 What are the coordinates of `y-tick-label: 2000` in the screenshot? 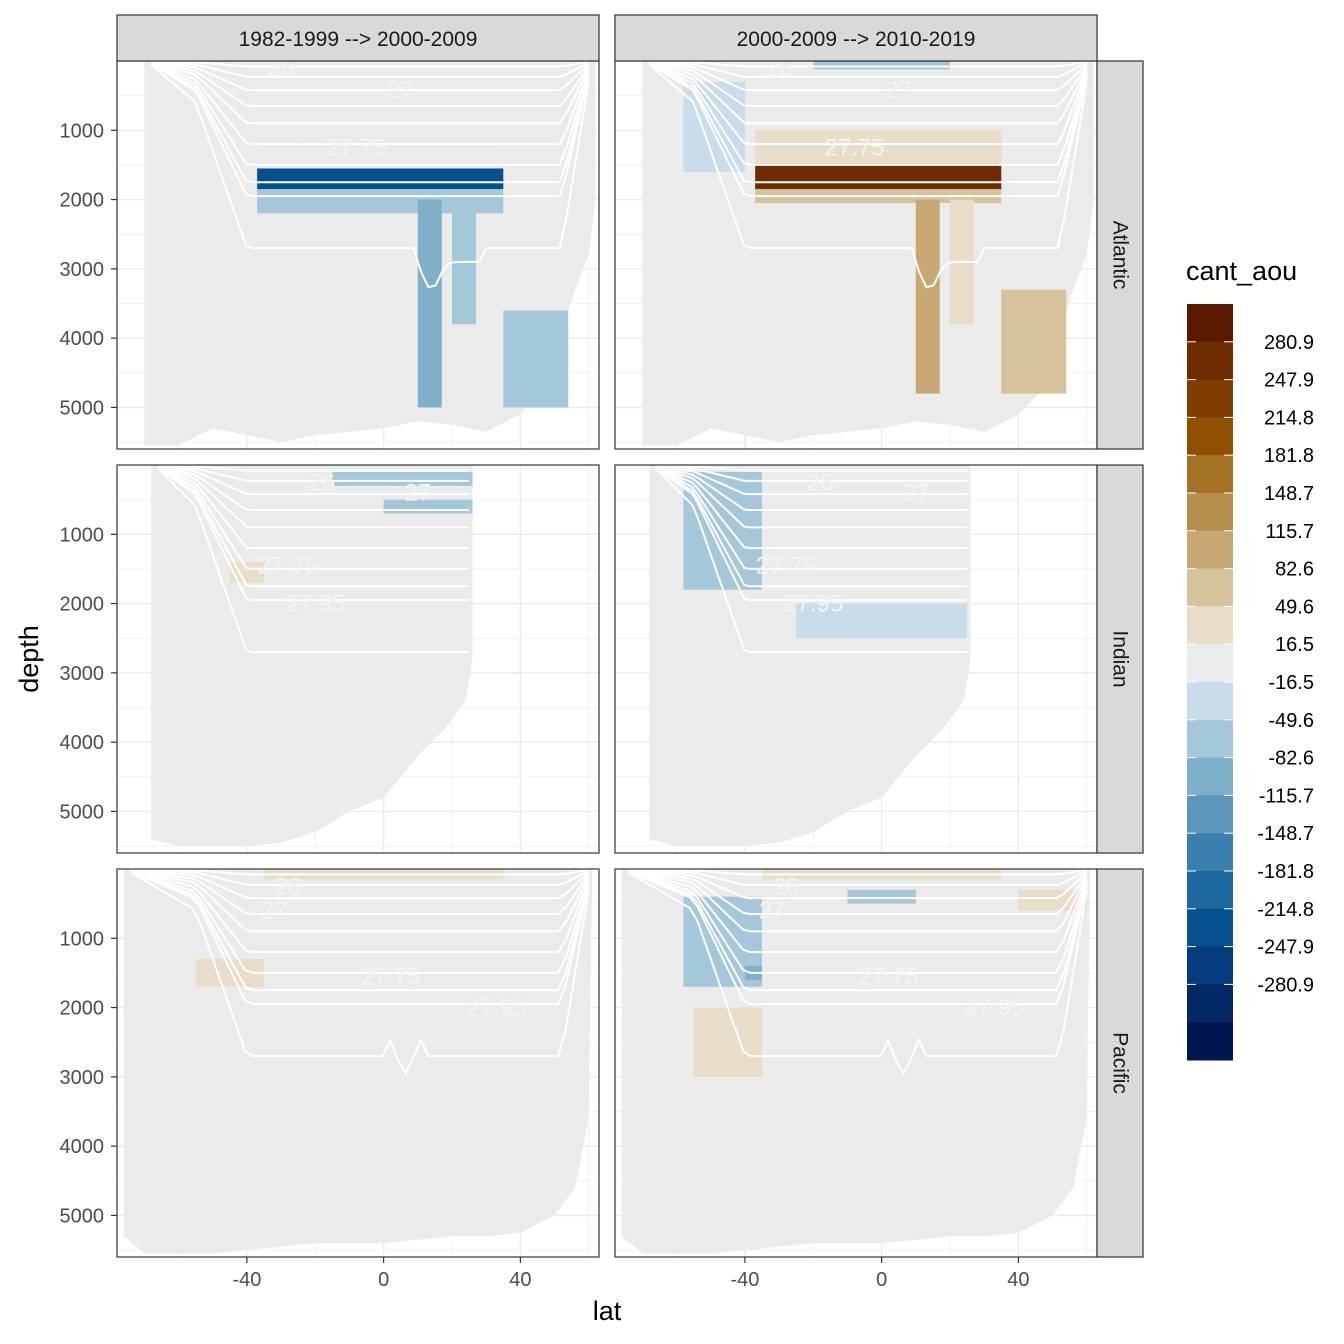 It's located at (82, 201).